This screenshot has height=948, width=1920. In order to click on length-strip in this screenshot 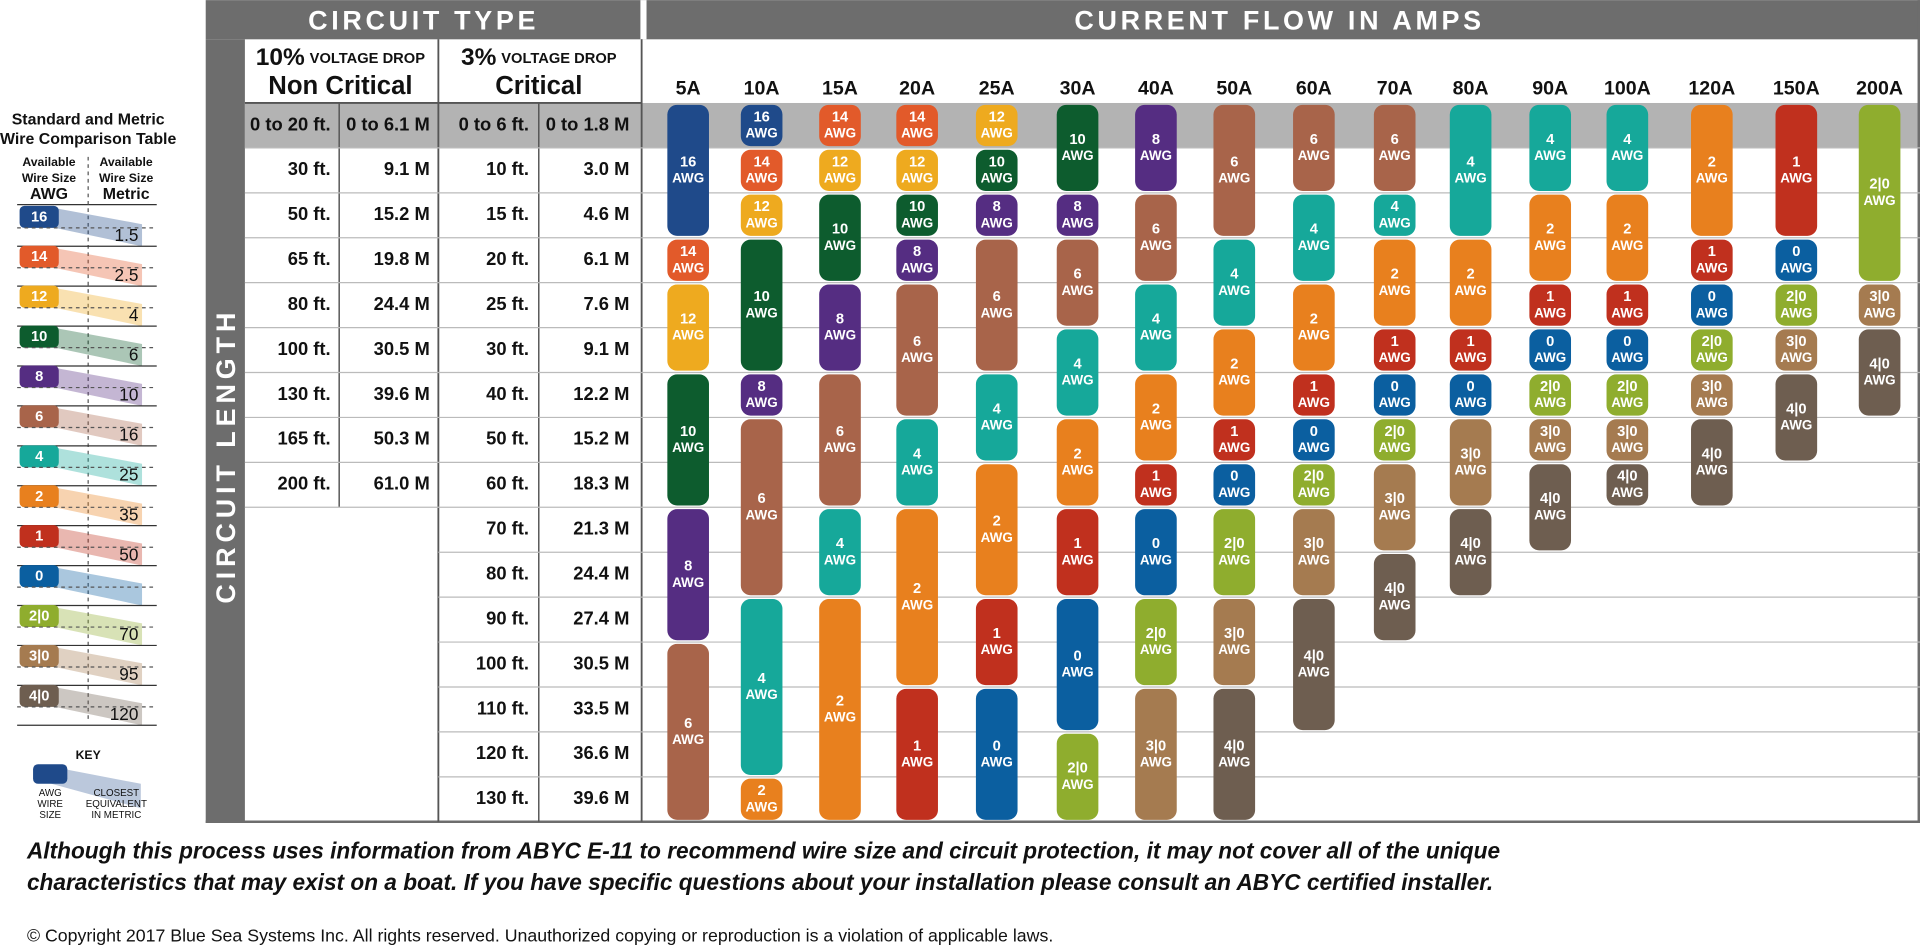, I will do `click(225, 431)`.